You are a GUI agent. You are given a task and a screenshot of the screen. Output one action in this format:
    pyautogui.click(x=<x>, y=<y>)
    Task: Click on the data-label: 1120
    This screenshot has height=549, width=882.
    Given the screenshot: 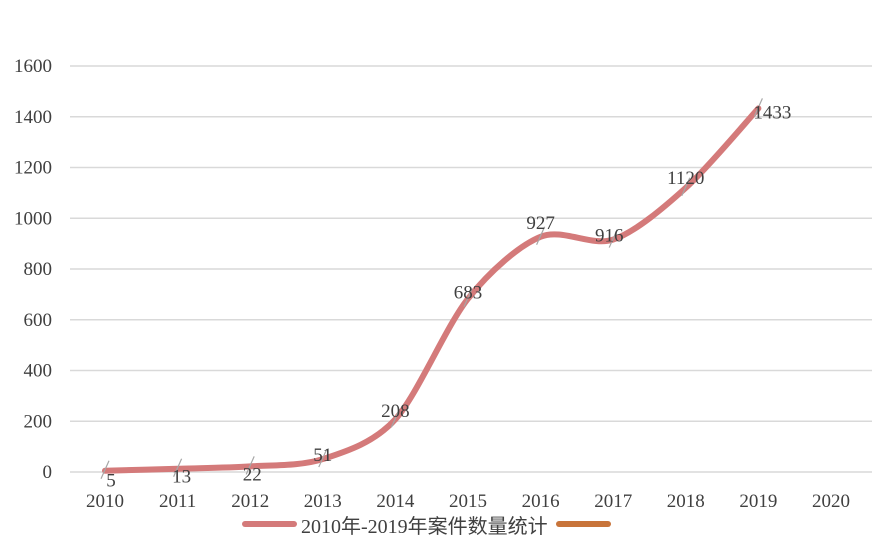 What is the action you would take?
    pyautogui.click(x=685, y=178)
    